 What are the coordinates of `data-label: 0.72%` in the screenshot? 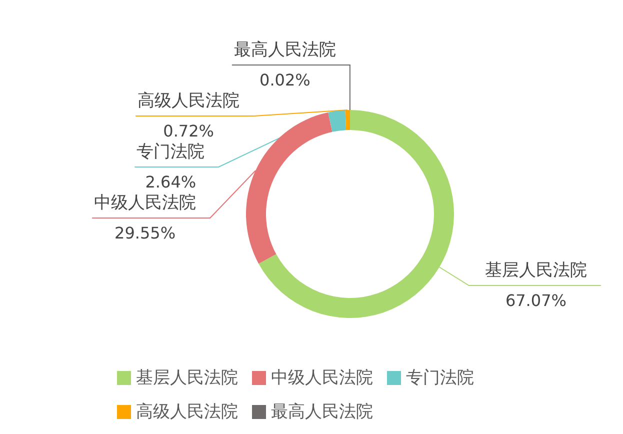 It's located at (188, 131).